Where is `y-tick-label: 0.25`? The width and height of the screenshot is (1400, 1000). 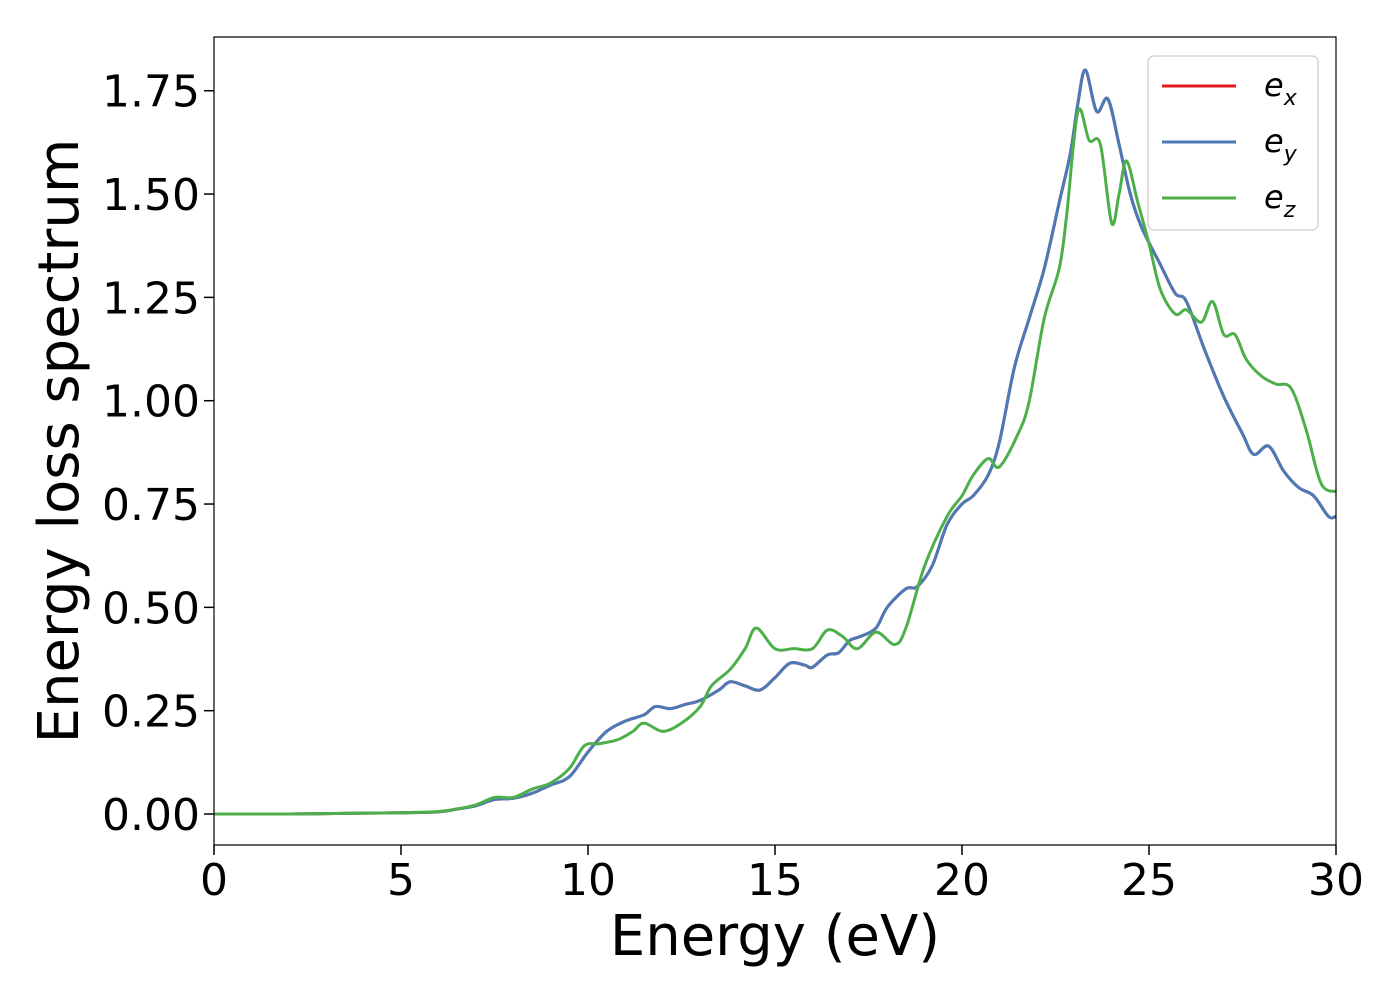 y-tick-label: 0.25 is located at coordinates (151, 712).